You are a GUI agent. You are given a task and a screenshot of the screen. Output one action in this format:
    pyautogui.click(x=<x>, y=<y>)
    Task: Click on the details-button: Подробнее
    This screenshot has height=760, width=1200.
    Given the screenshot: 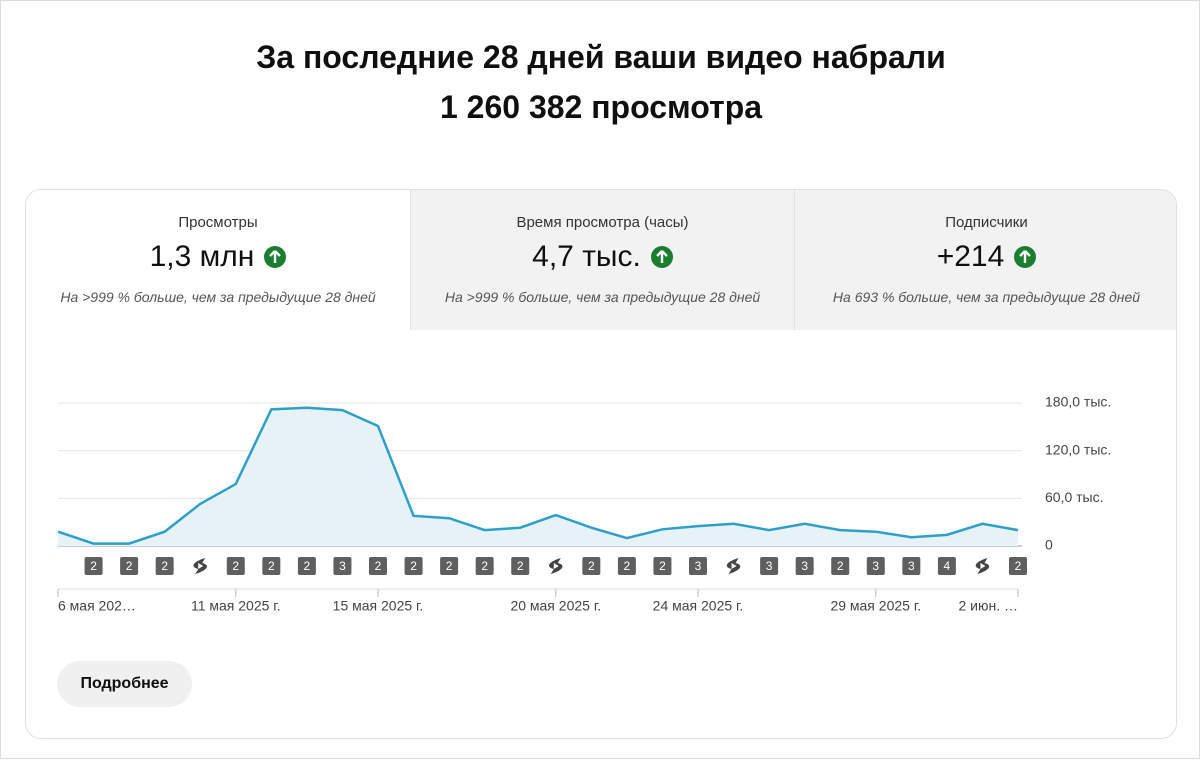 What is the action you would take?
    pyautogui.click(x=124, y=684)
    